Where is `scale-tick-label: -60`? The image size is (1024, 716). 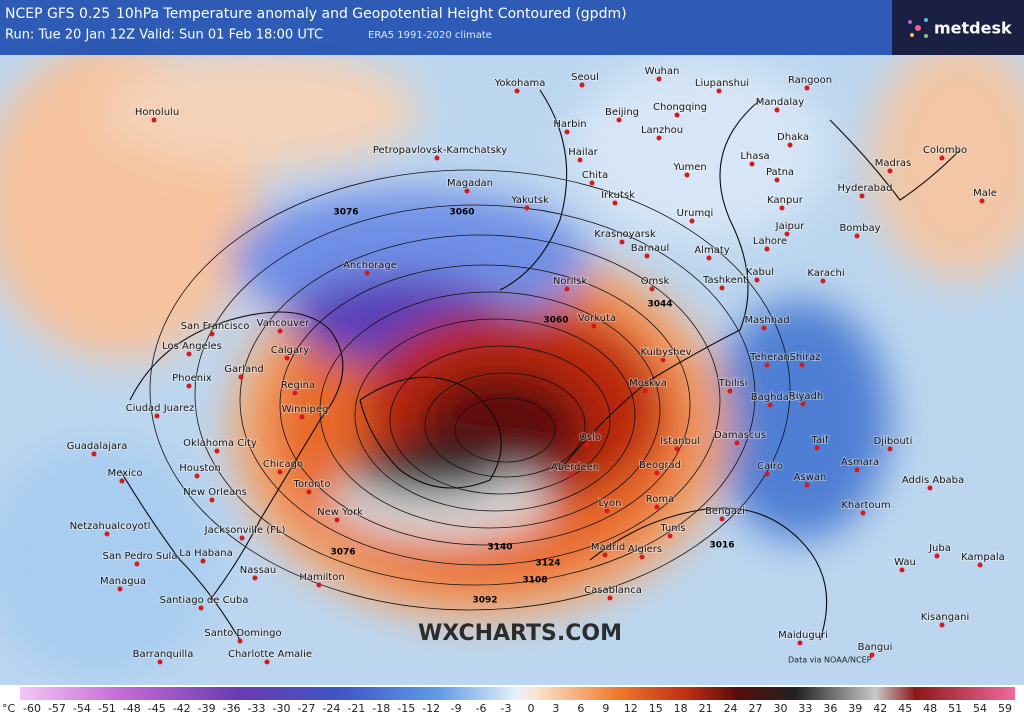
scale-tick-label: -60 is located at coordinates (32, 708).